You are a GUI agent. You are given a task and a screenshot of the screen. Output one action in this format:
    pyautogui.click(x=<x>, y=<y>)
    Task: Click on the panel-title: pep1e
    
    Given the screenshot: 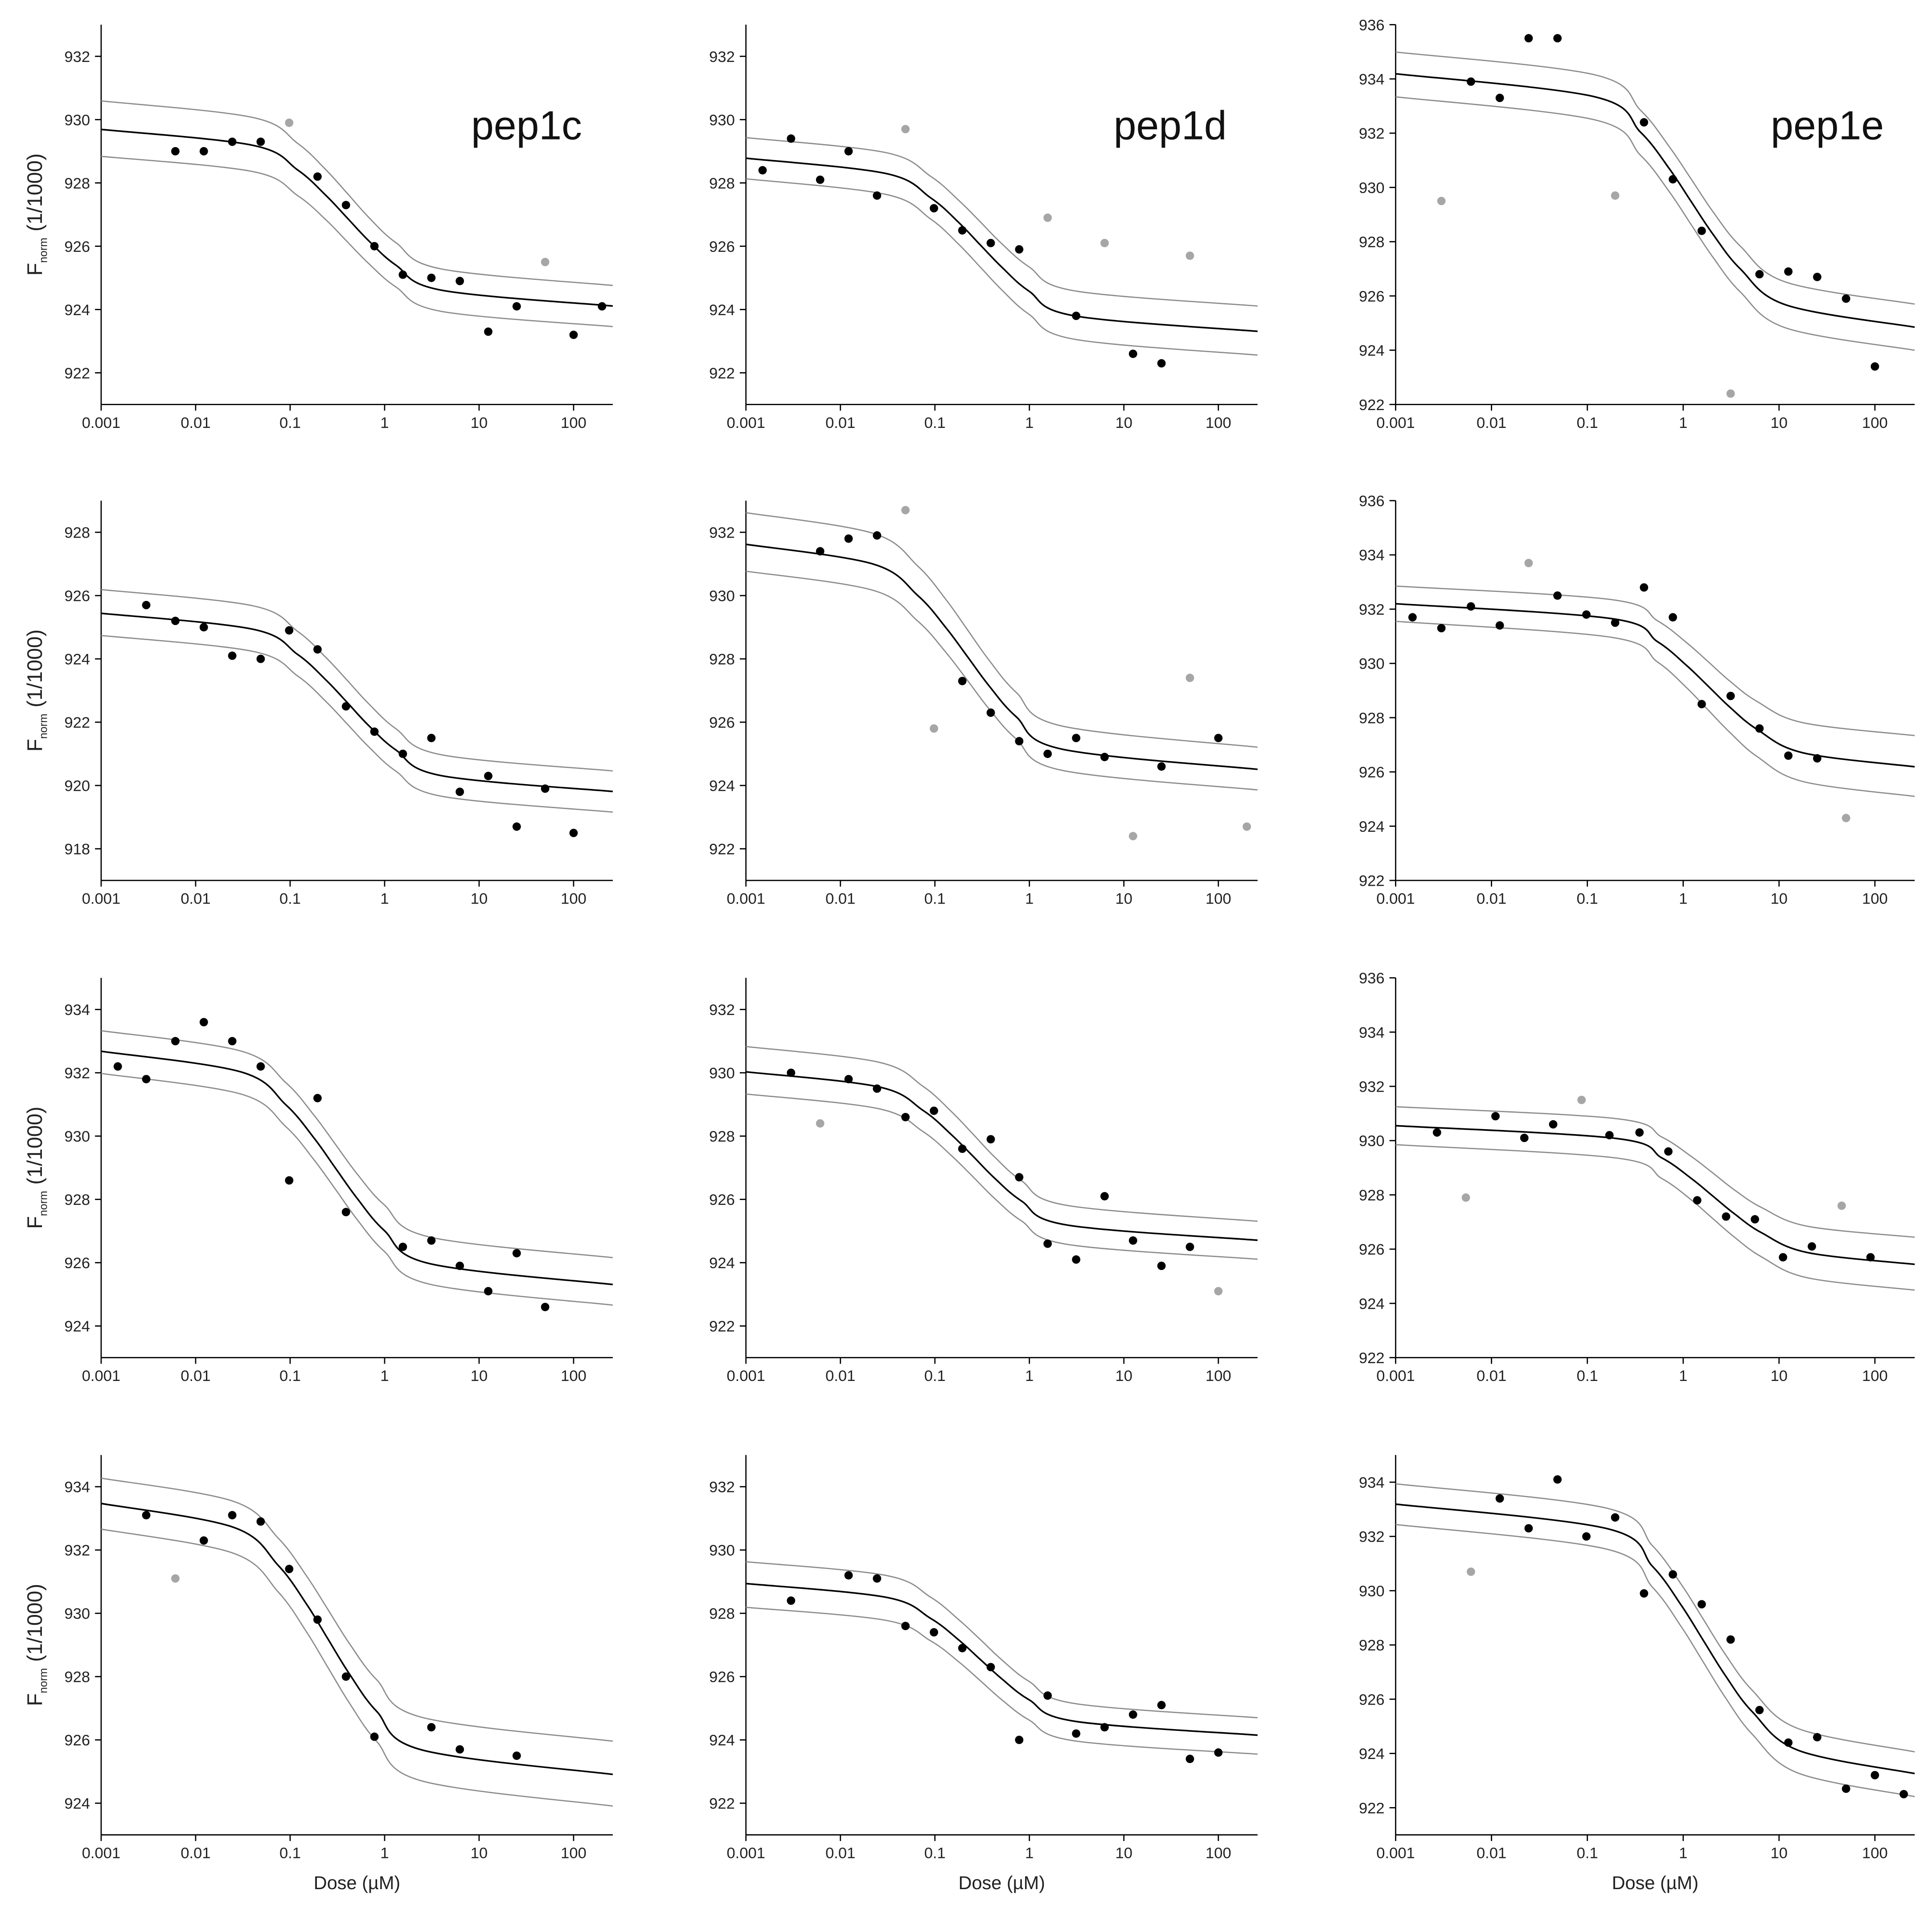 What is the action you would take?
    pyautogui.click(x=1827, y=125)
    